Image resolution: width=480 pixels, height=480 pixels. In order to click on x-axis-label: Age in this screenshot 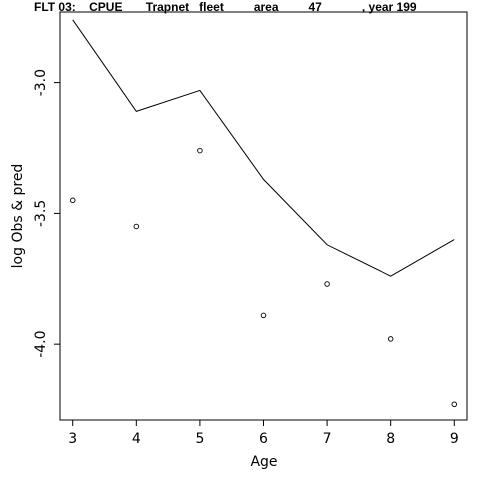, I will do `click(263, 462)`.